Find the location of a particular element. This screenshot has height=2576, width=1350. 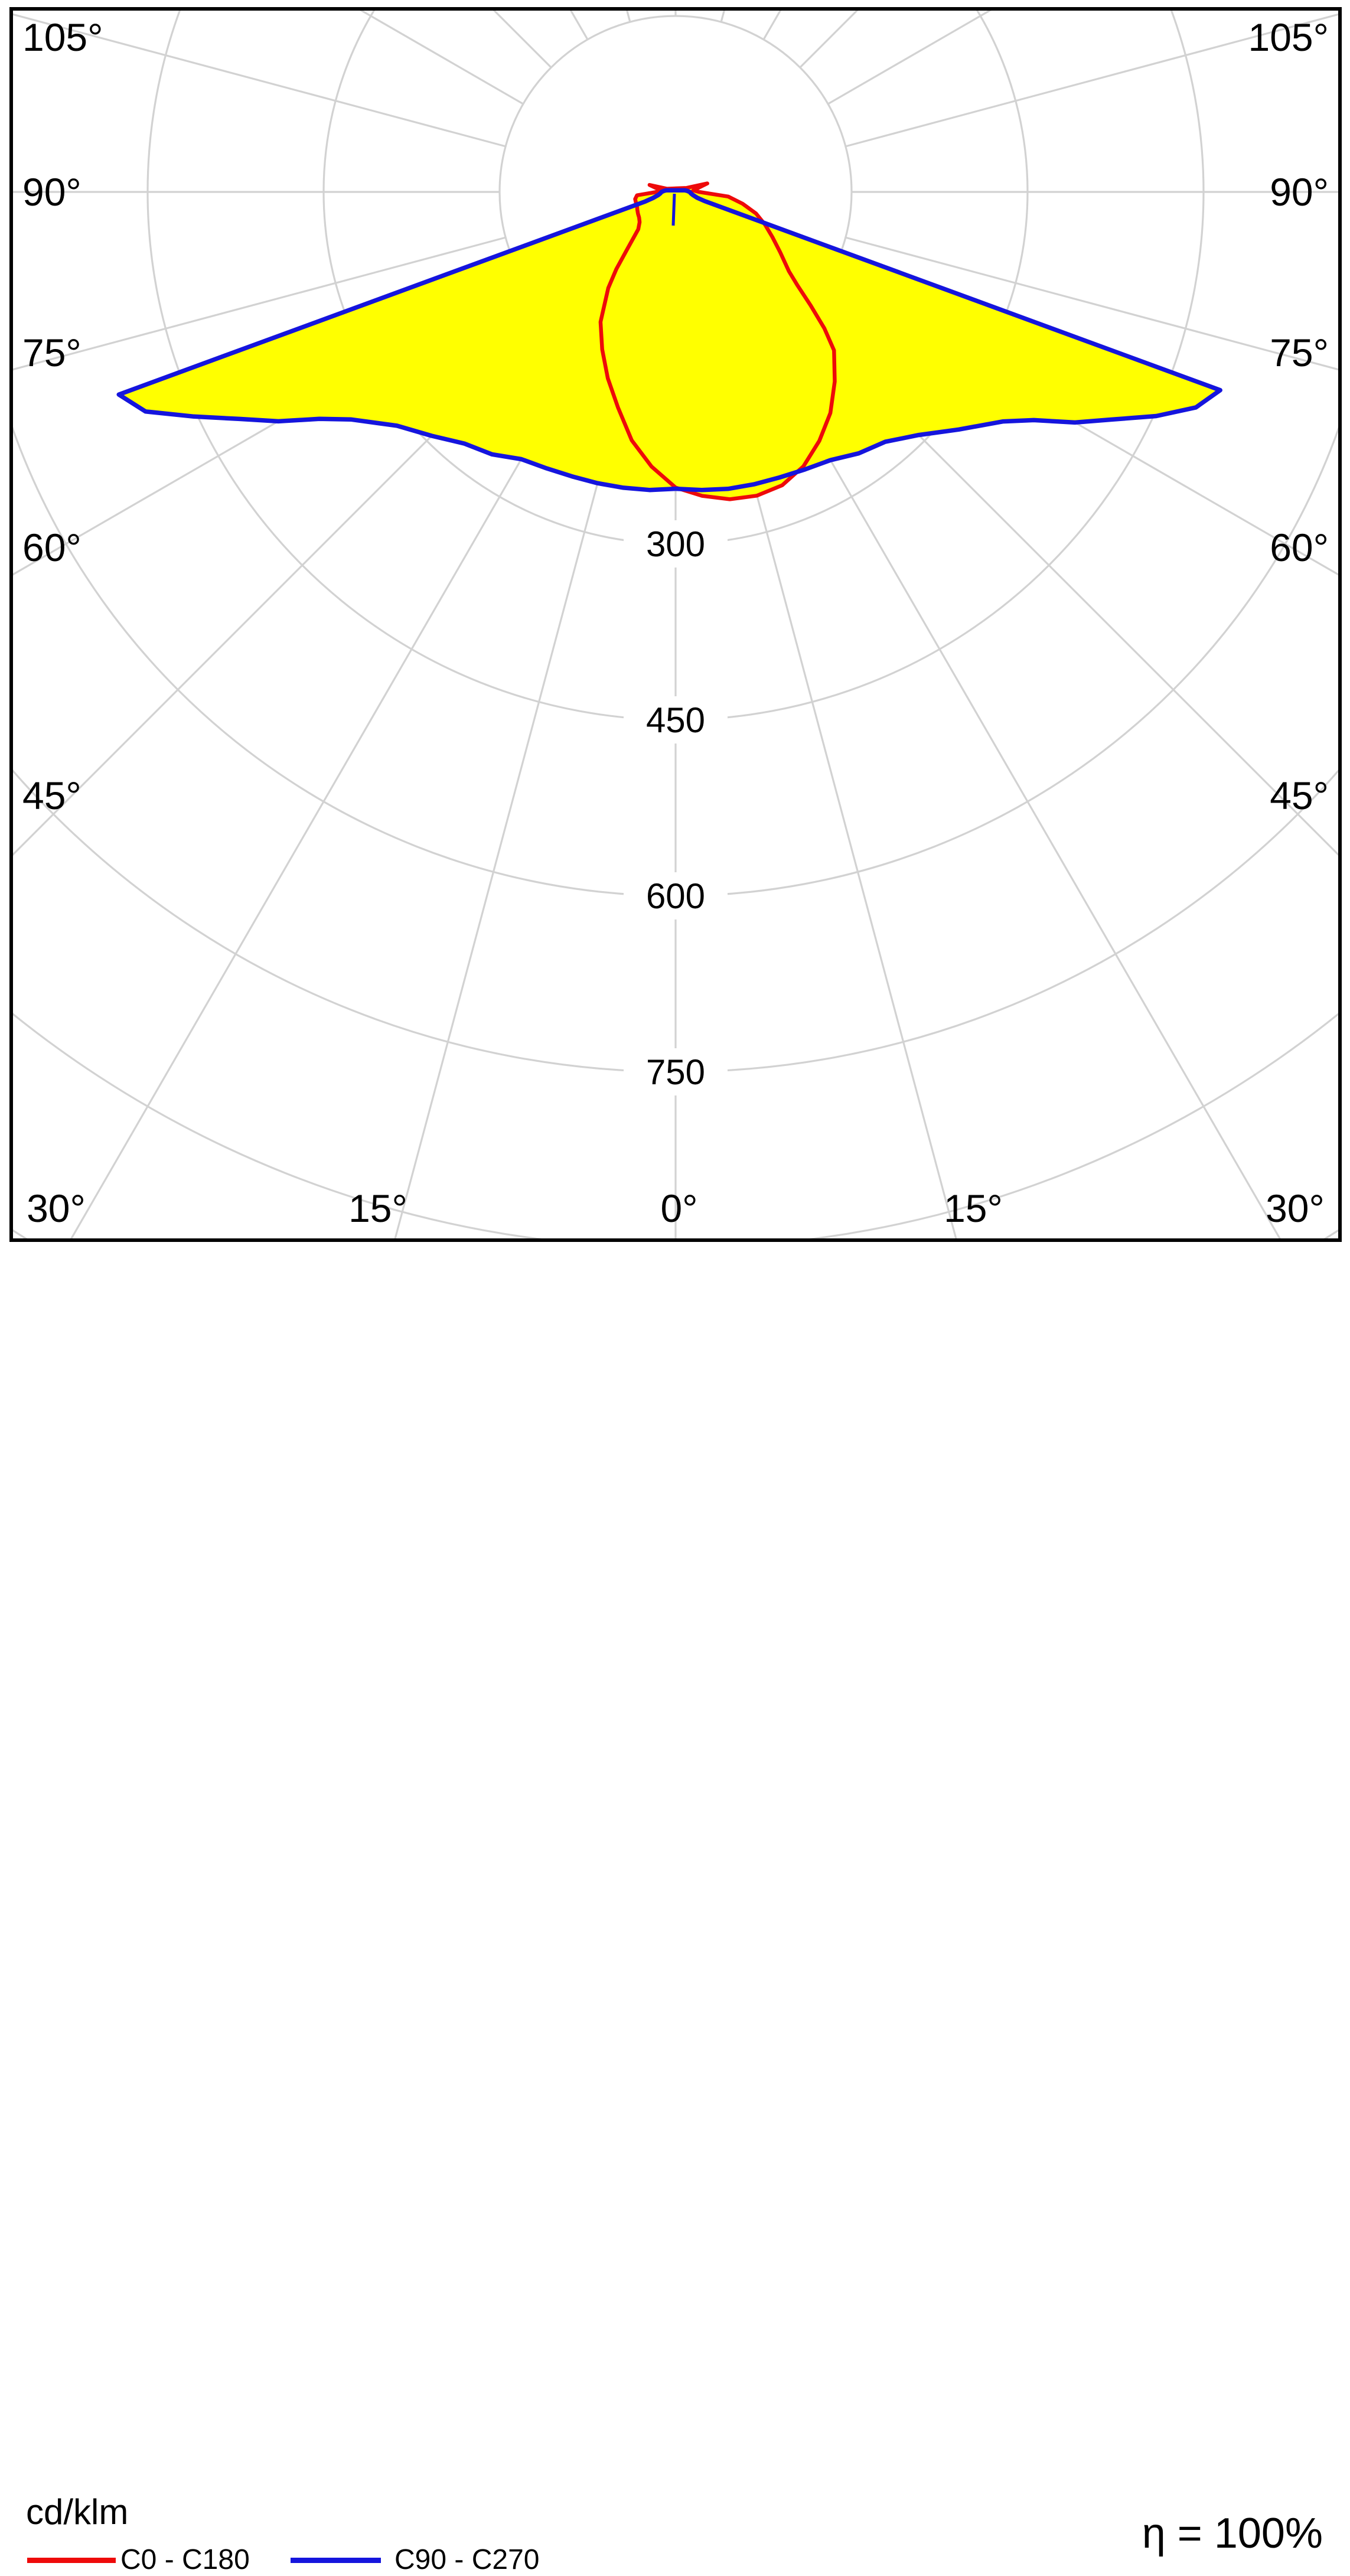

legend-red-line-swatch is located at coordinates (71, 2560).